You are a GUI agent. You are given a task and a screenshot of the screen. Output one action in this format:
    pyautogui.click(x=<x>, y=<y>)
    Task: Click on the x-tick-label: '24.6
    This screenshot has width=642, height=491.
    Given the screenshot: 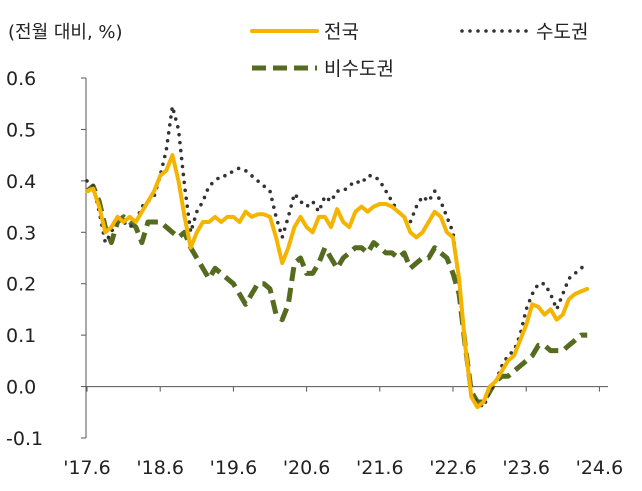 What is the action you would take?
    pyautogui.click(x=600, y=468)
    